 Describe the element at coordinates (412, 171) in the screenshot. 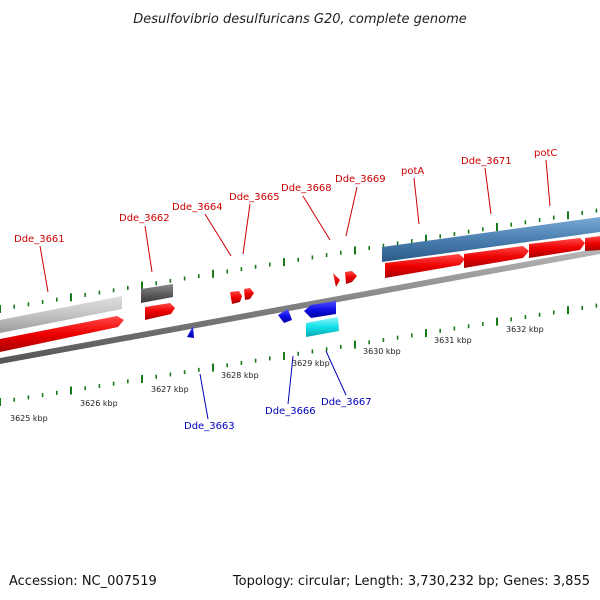

I see `label-pota: potA` at that location.